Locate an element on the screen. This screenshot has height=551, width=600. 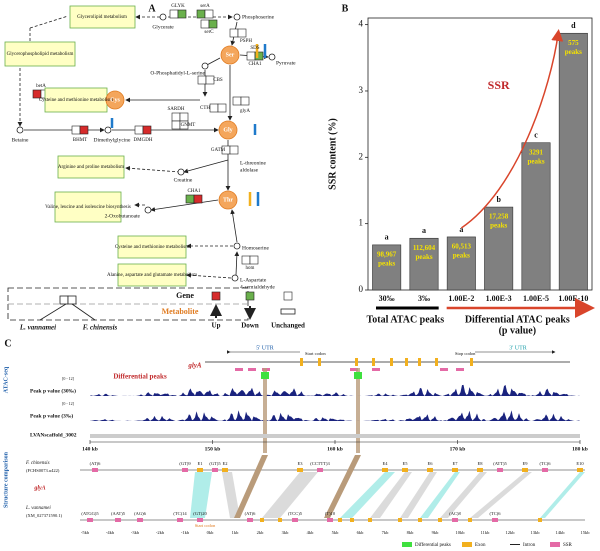
scaffold-label: LVANscaffold_3002 is located at coordinates (53, 435).